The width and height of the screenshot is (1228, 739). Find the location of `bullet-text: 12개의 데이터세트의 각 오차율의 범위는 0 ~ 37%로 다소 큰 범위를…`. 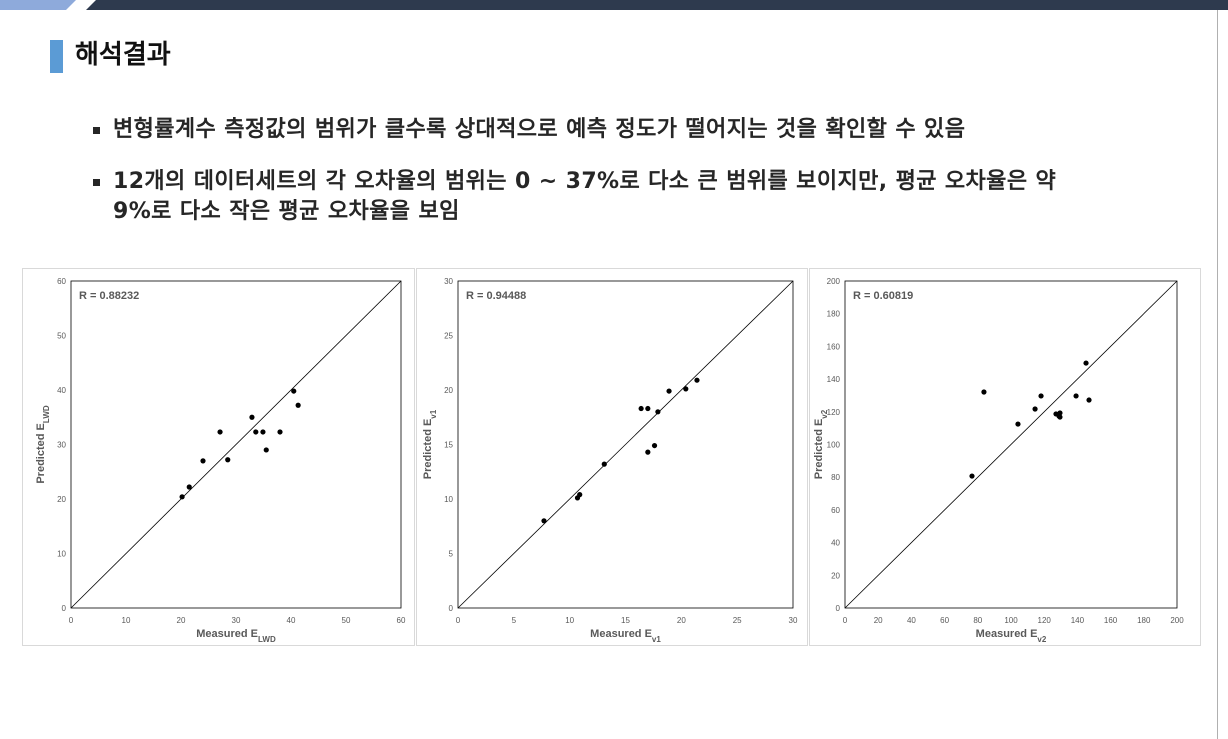

bullet-text: 12개의 데이터세트의 각 오차율의 범위는 0 ~ 37%로 다소 큰 범위를… is located at coordinates (585, 181).